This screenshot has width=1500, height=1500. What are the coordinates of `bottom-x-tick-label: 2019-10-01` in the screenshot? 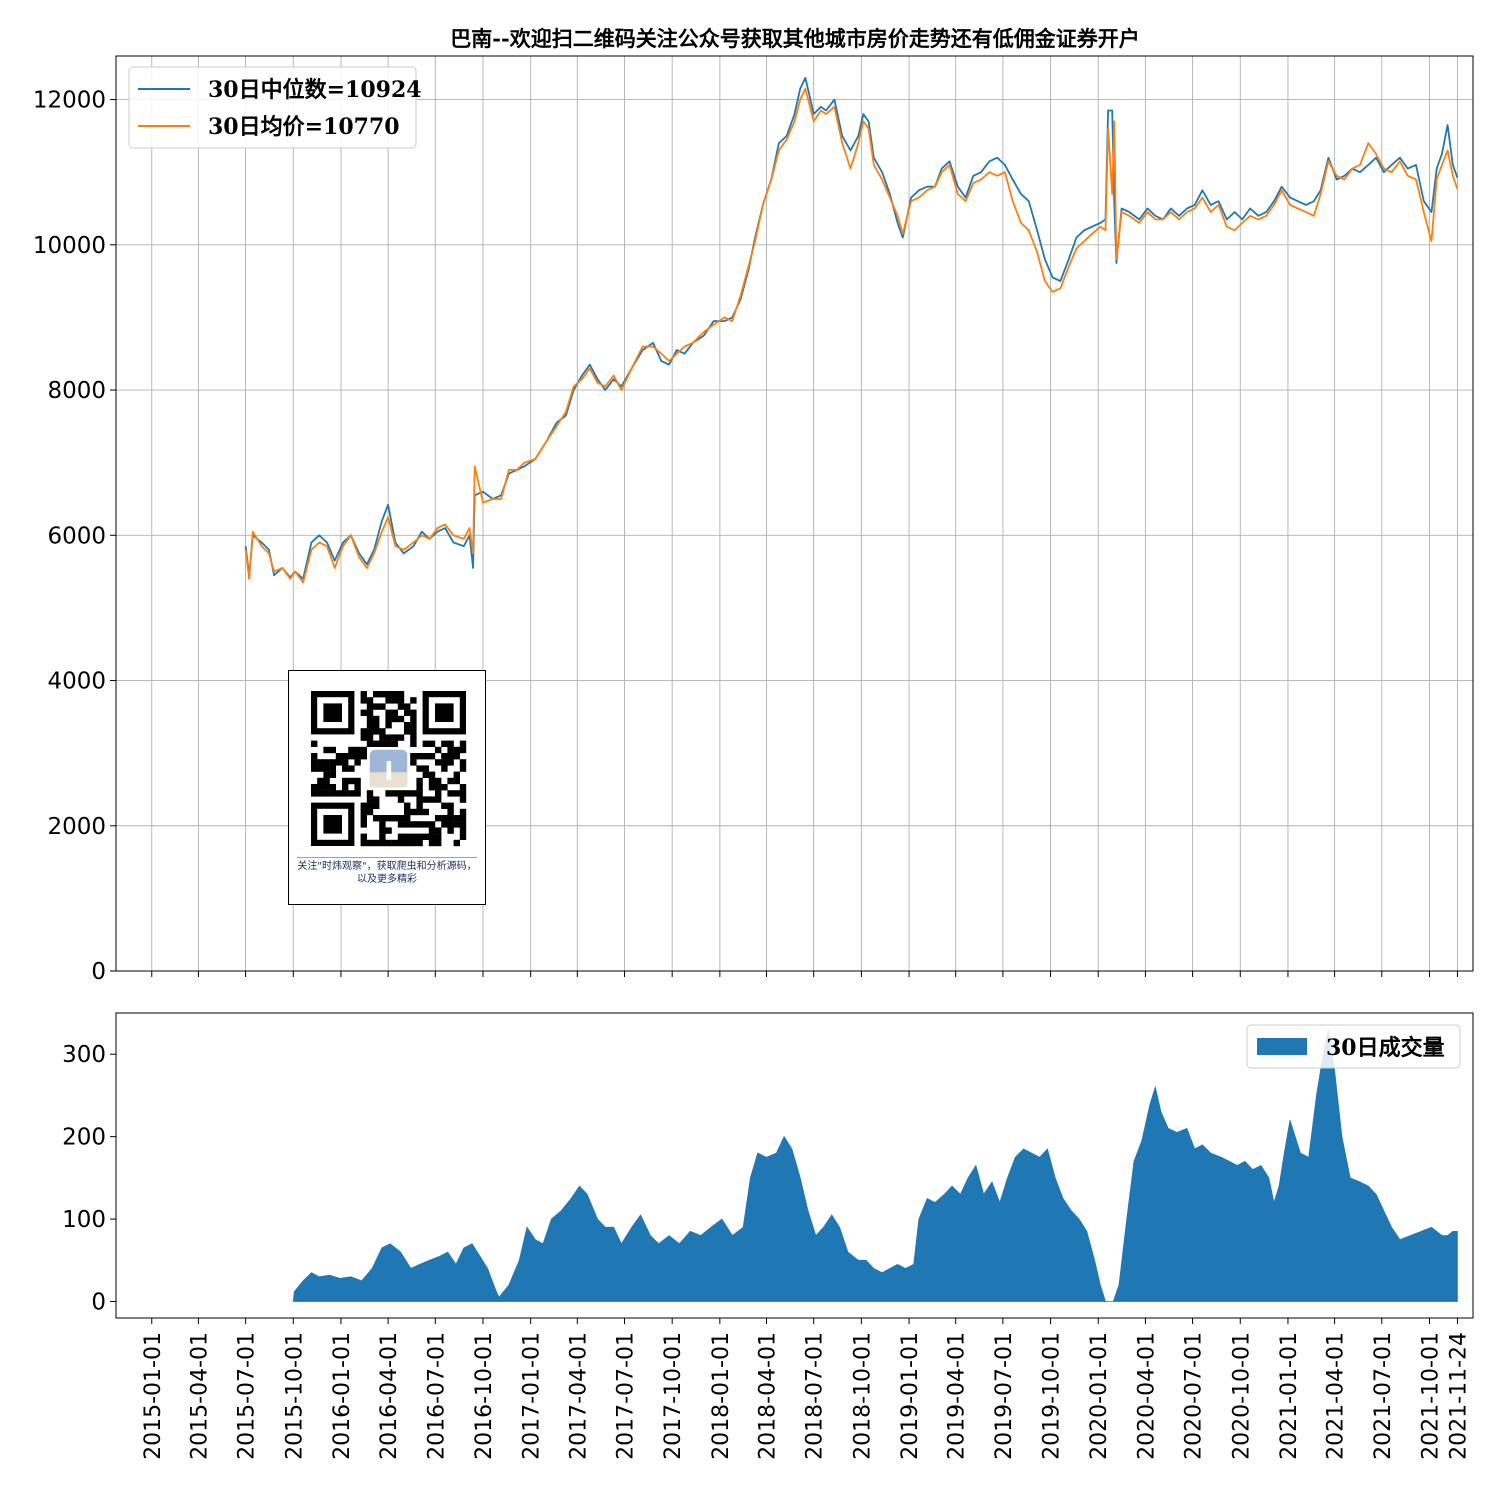 It's located at (1052, 1396).